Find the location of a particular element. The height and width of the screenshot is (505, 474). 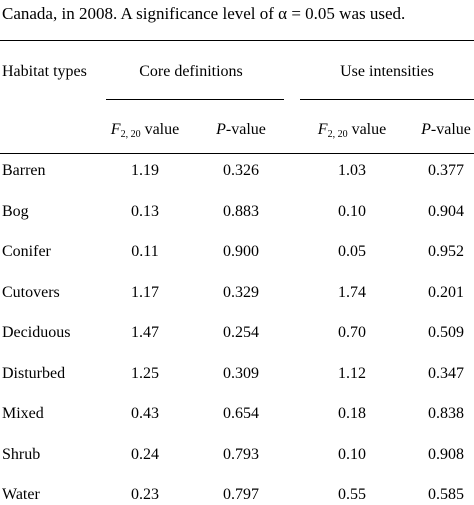

use-f-cell: 0.18 is located at coordinates (352, 413).